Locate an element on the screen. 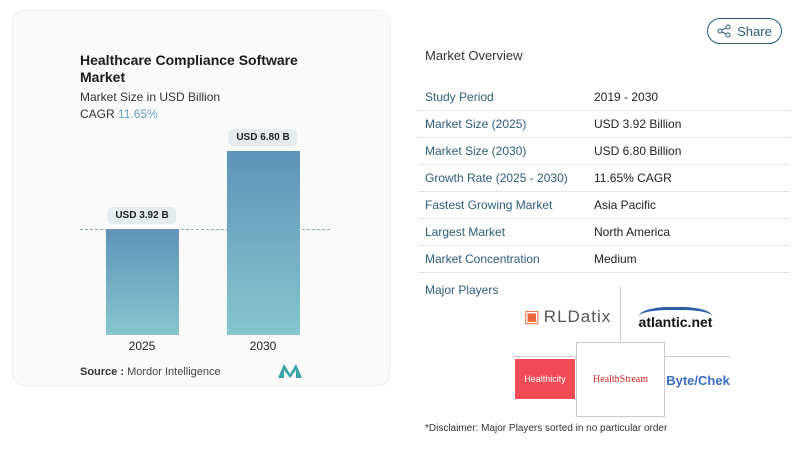 Image resolution: width=800 pixels, height=459 pixels. row-value: USD 6.80 Billion is located at coordinates (638, 151).